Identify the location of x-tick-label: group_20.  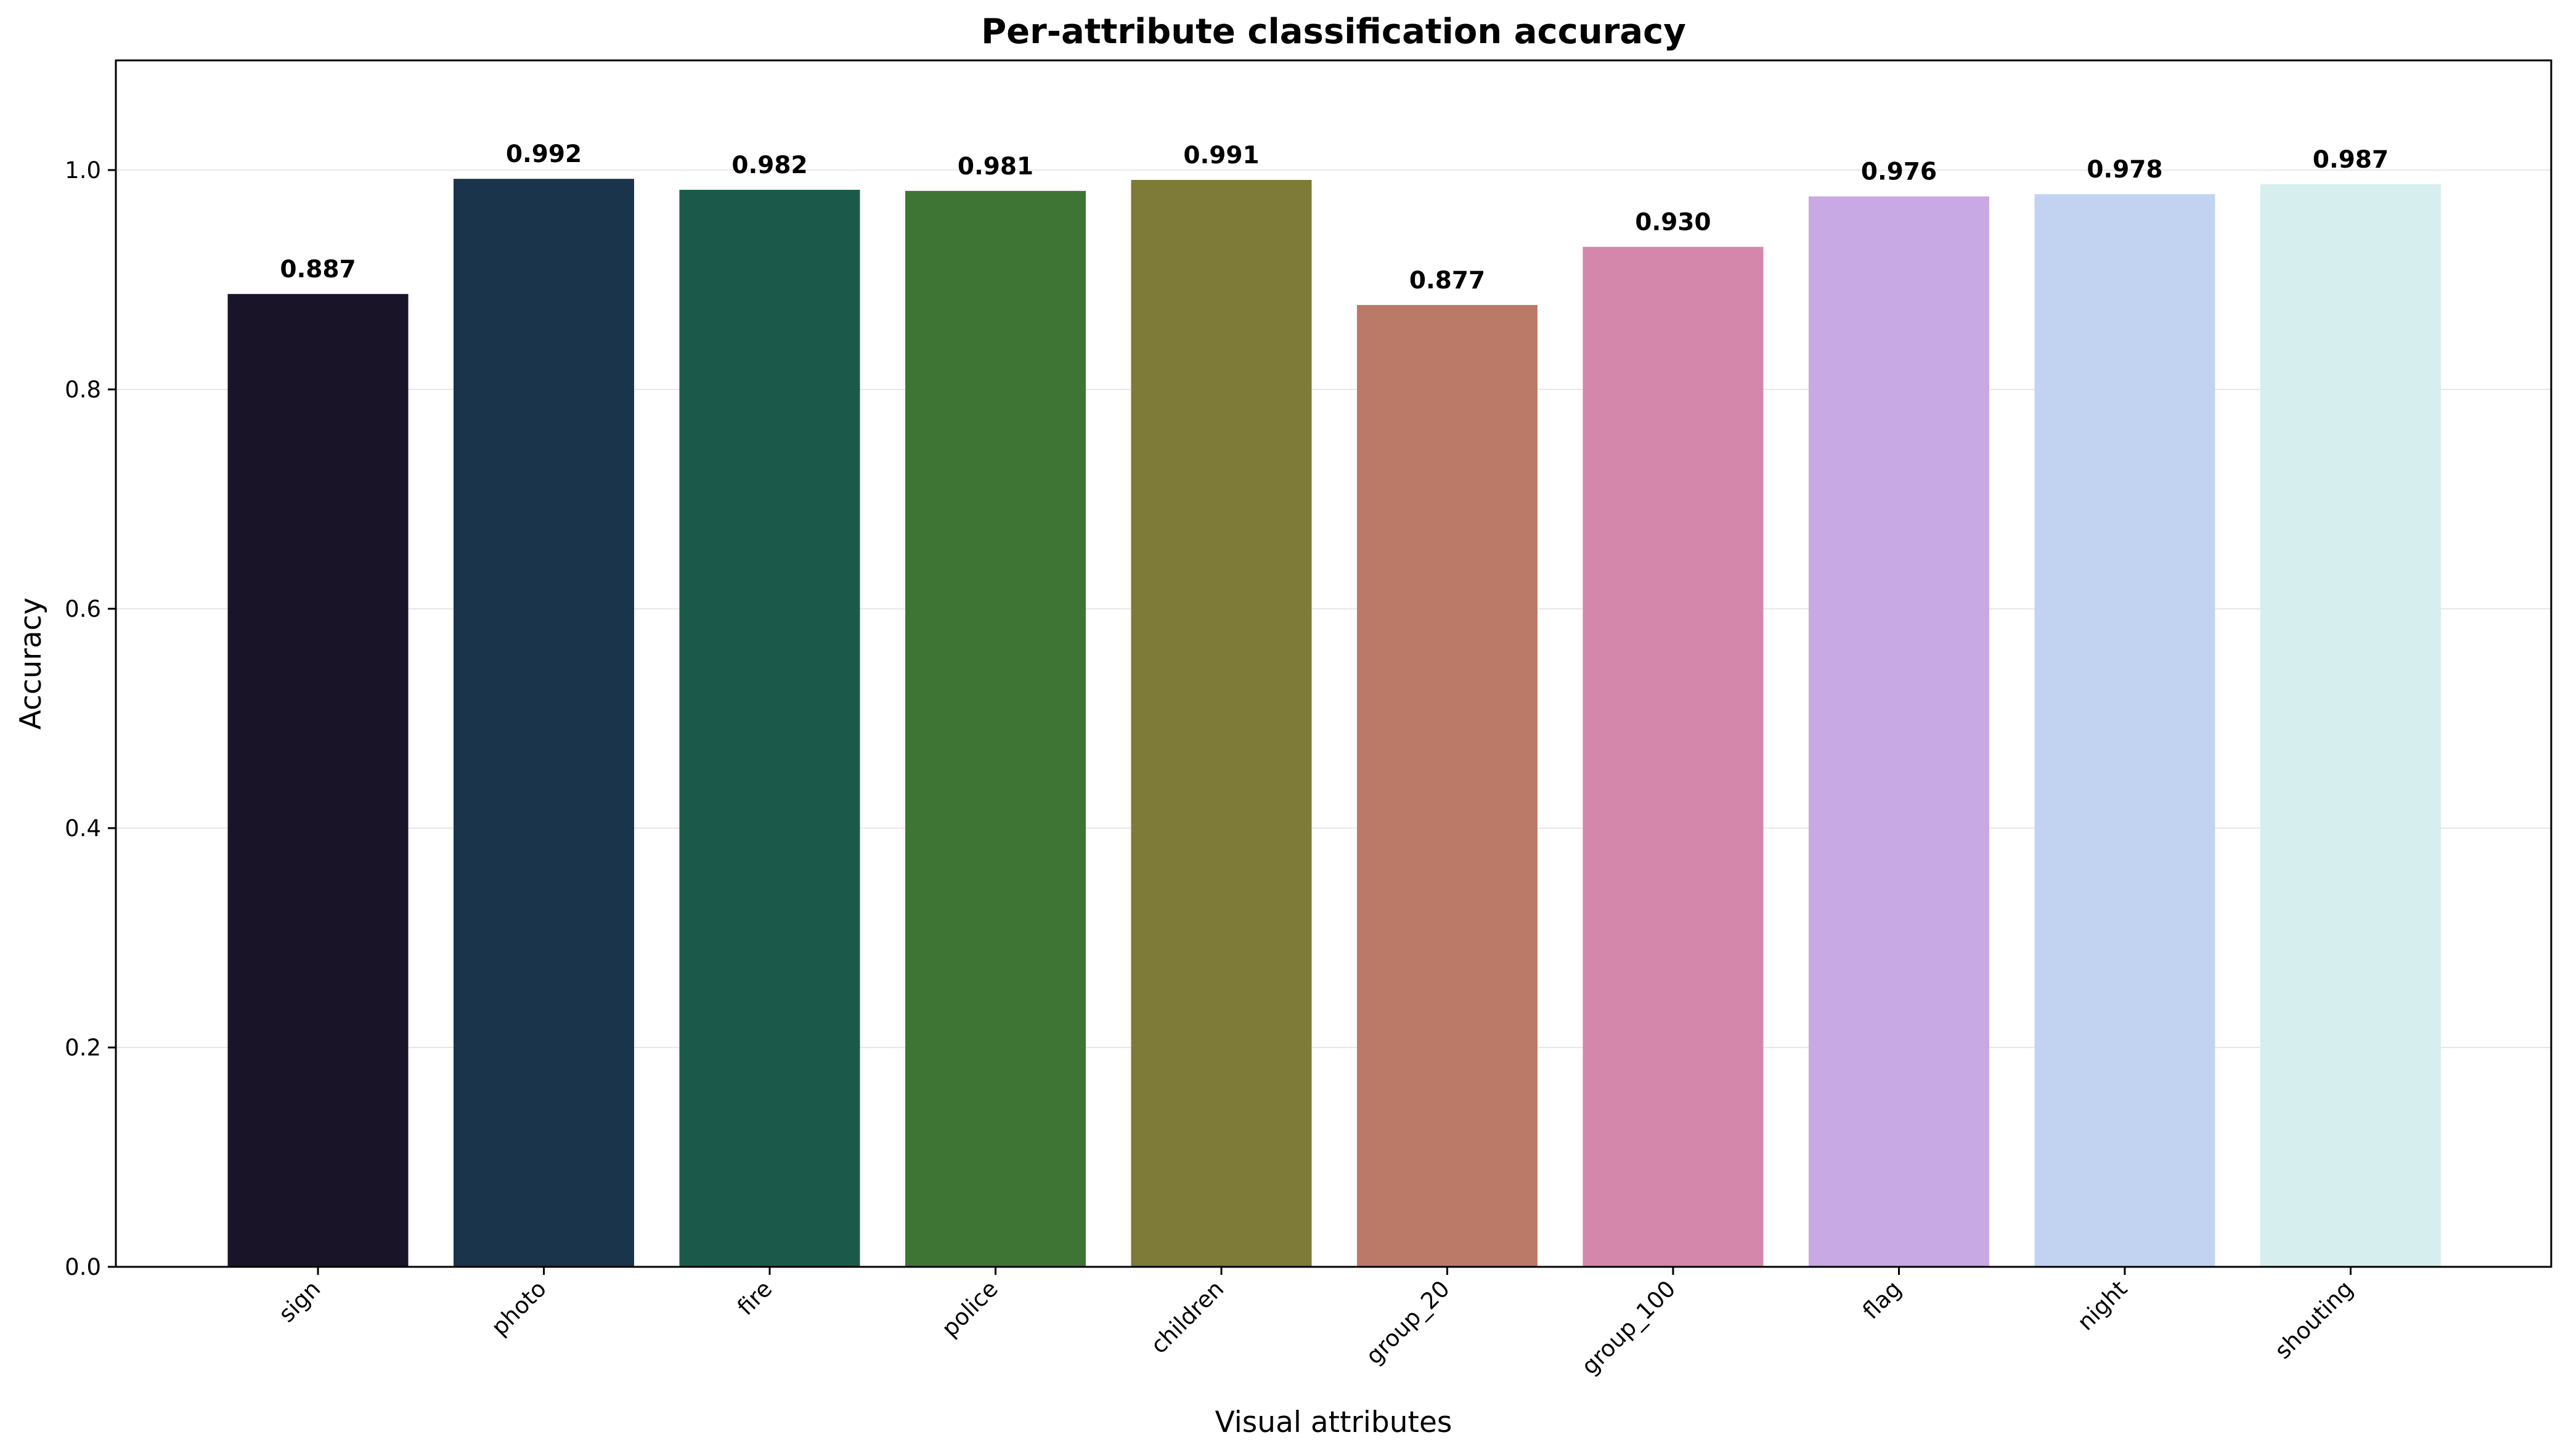
(1408, 1322).